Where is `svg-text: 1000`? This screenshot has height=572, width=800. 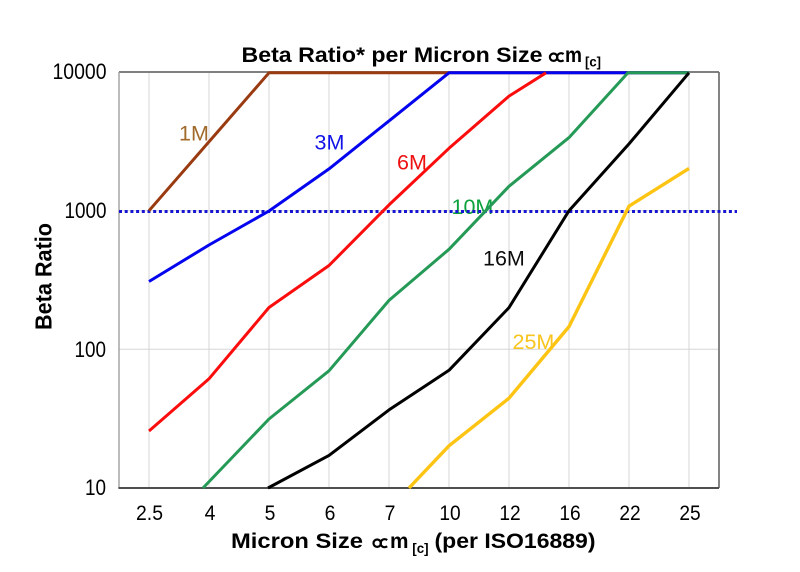
svg-text: 1000 is located at coordinates (86, 210).